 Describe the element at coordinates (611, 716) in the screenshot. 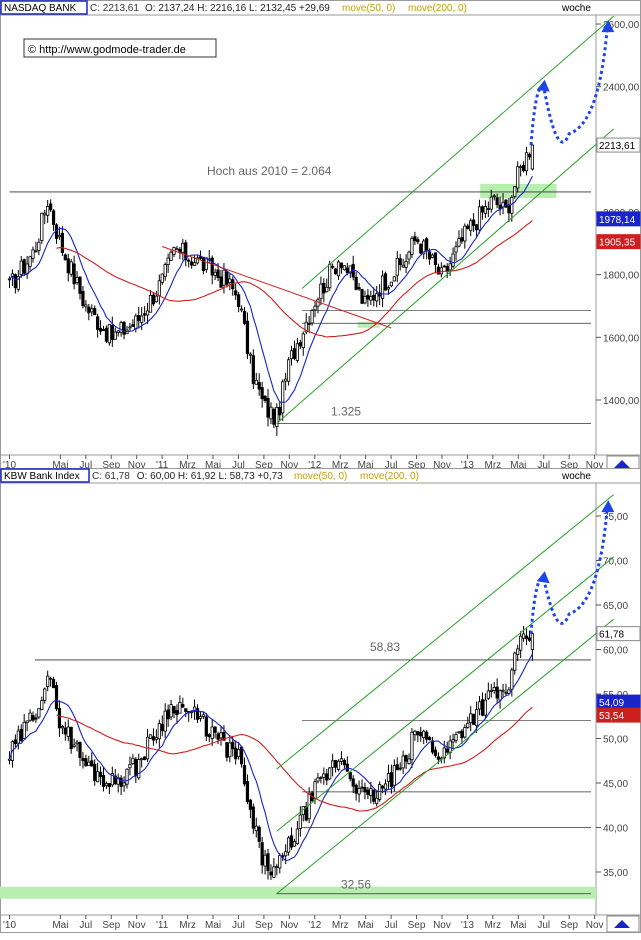

I see `price-tag-label: 53,54` at that location.